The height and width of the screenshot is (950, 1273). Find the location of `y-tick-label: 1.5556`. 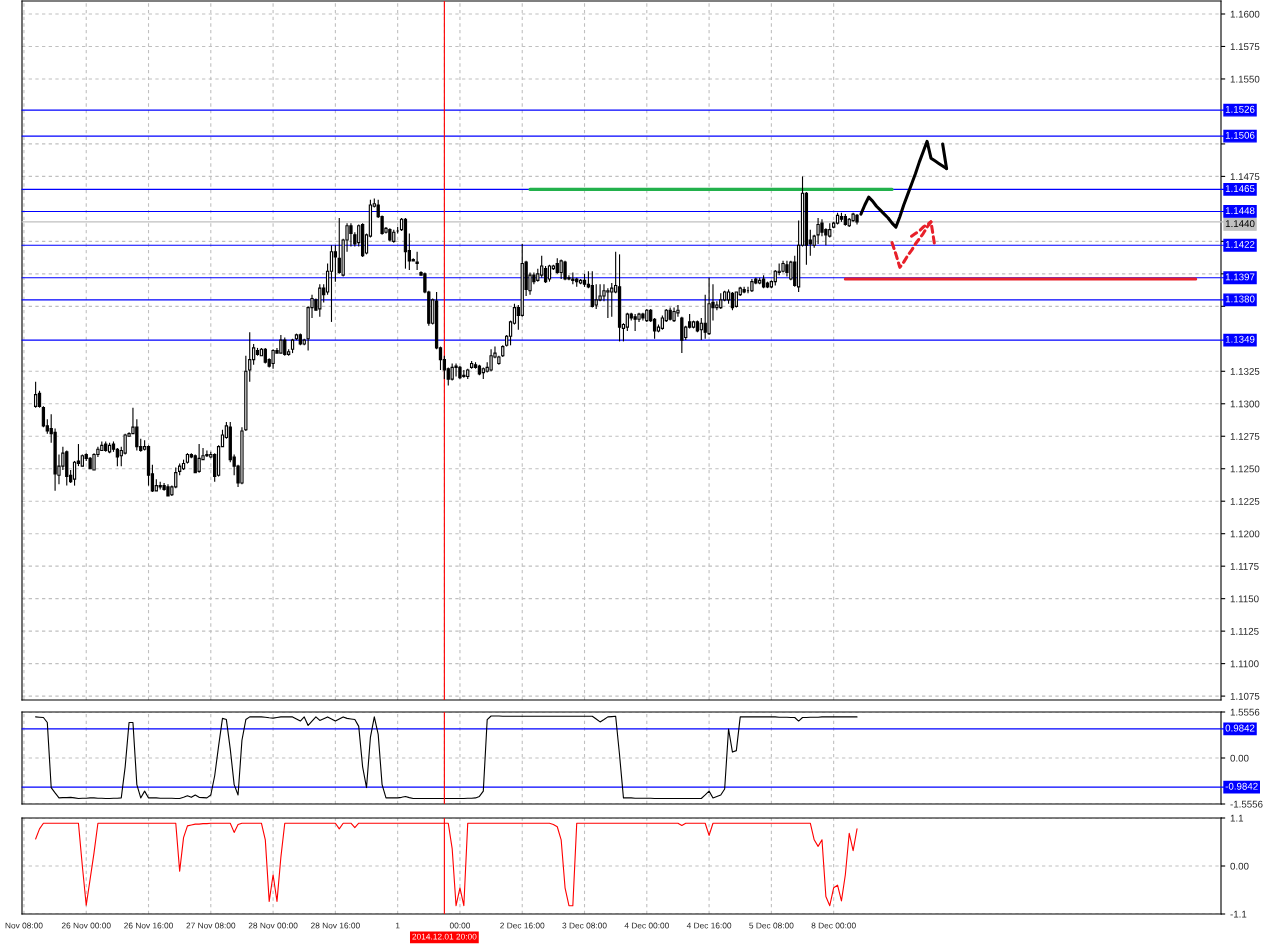

y-tick-label: 1.5556 is located at coordinates (1245, 712).